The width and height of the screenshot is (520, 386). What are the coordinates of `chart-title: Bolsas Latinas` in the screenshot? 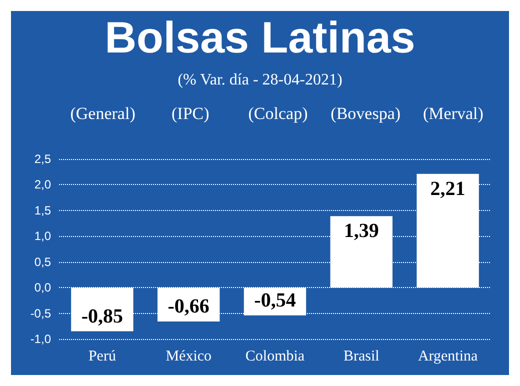 It's located at (260, 38).